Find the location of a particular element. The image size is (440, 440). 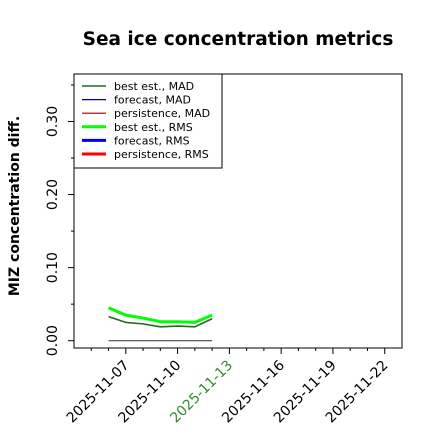

legend-label: persistence, RMS is located at coordinates (161, 154).